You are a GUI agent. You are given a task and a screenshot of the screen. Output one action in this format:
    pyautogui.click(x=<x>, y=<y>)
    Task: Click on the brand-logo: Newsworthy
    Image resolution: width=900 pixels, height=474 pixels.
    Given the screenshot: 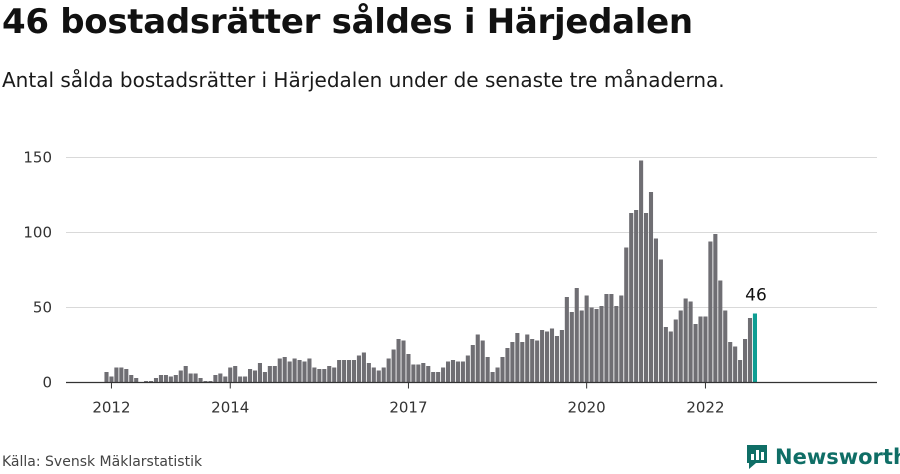 What is the action you would take?
    pyautogui.click(x=822, y=457)
    